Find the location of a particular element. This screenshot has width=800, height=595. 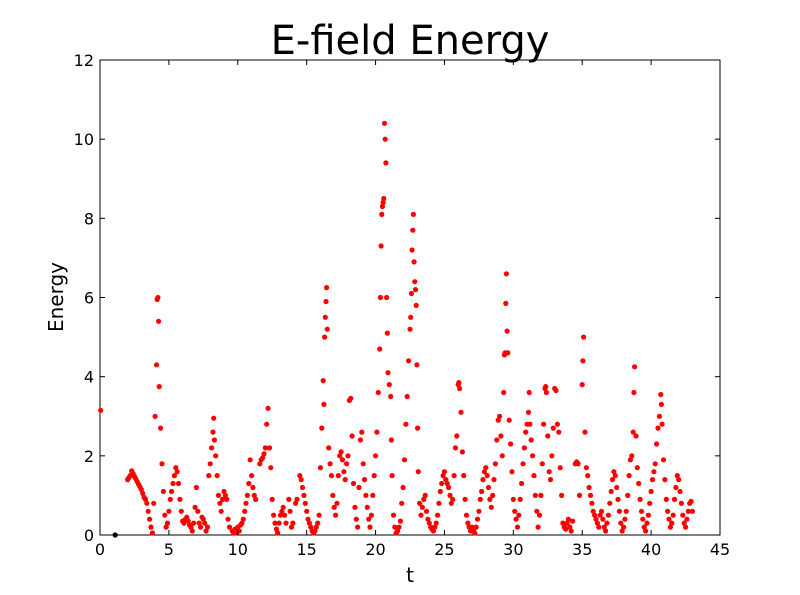

y-tick-label: 8 is located at coordinates (89, 218).